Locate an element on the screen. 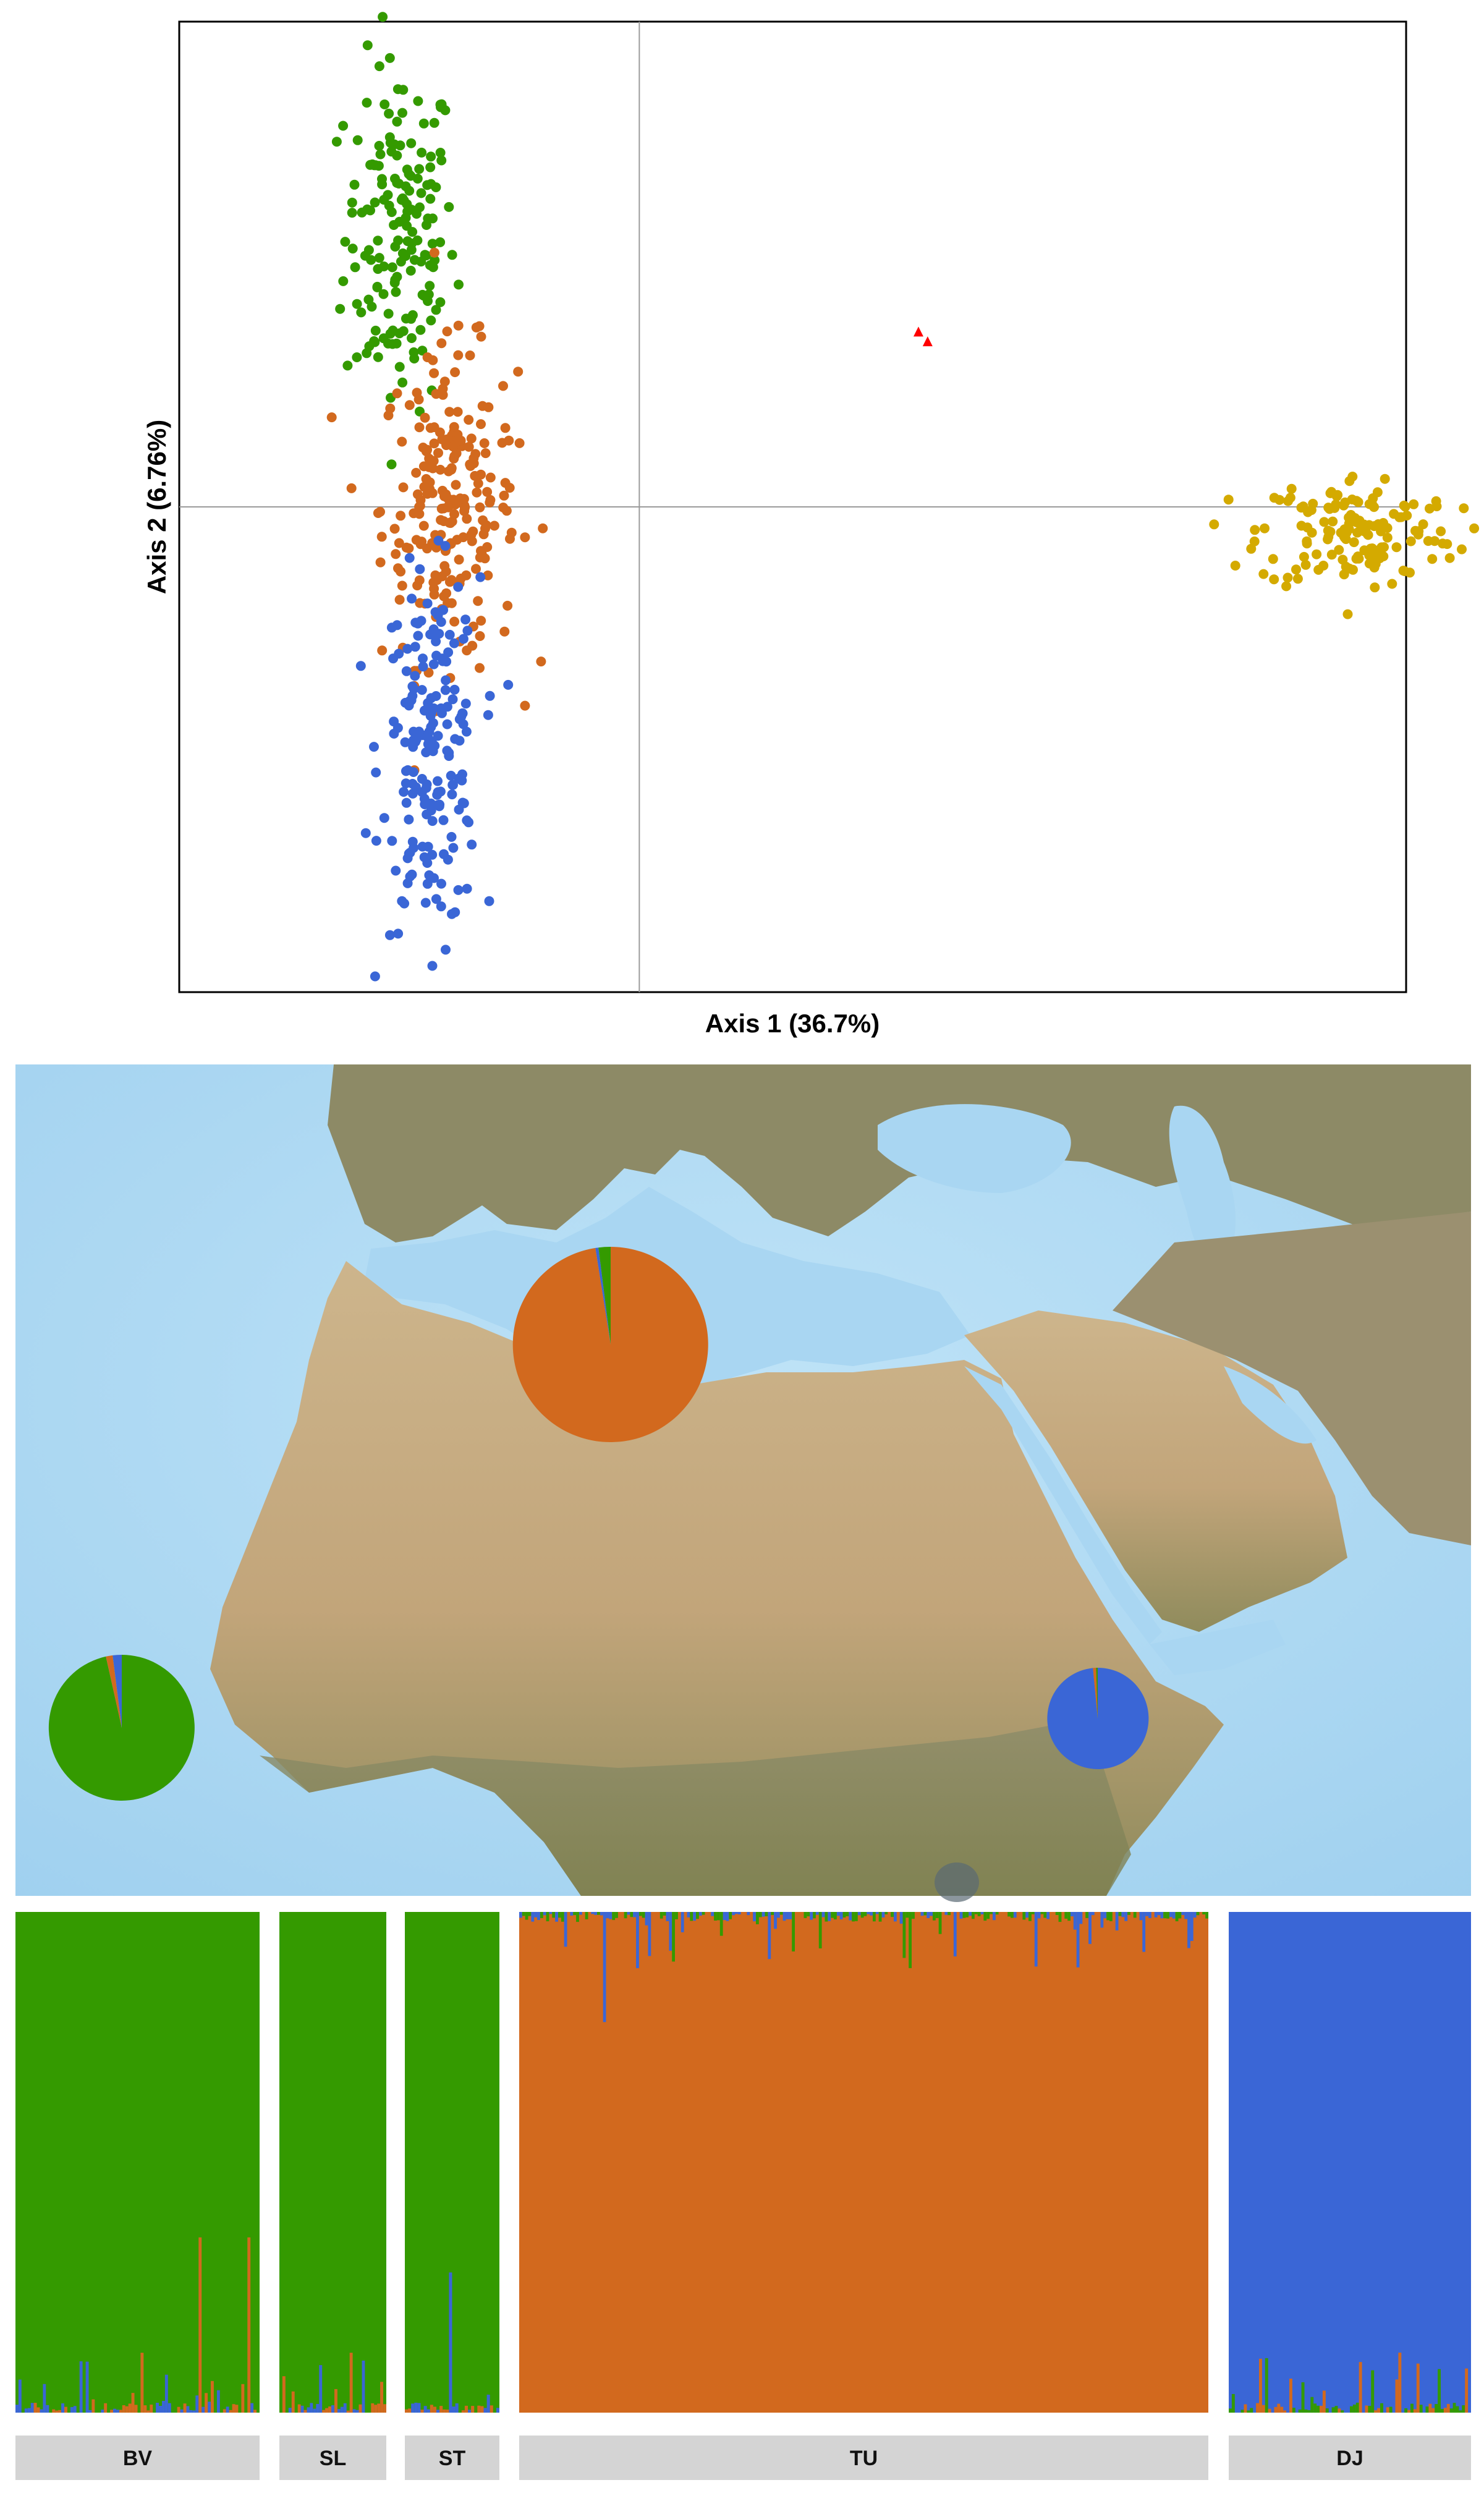 This screenshot has height=2493, width=1484. admixture-group-SL is located at coordinates (332, 2162).